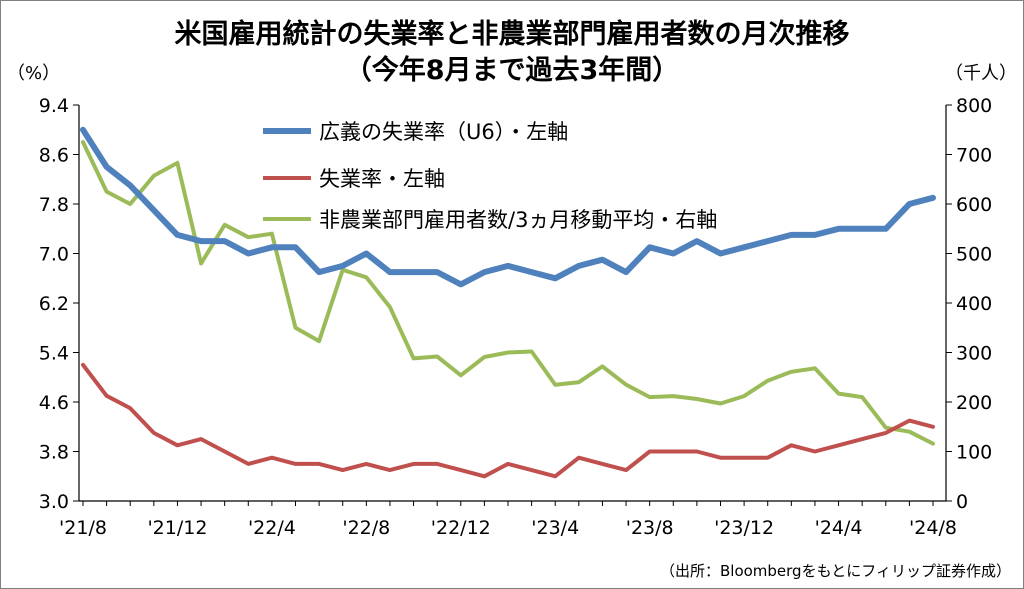 This screenshot has width=1024, height=589. I want to click on right-tick-label: 600, so click(974, 205).